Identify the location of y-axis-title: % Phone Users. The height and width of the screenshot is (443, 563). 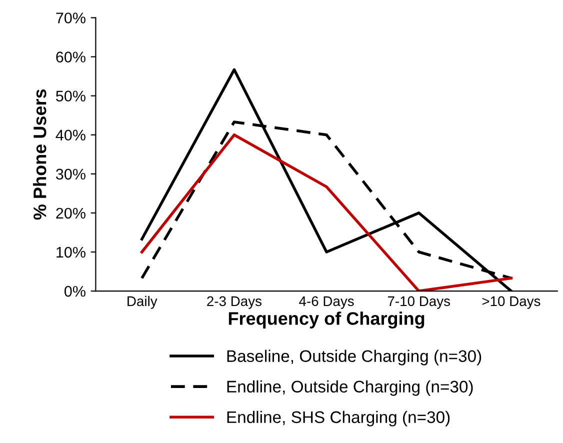
(39, 154).